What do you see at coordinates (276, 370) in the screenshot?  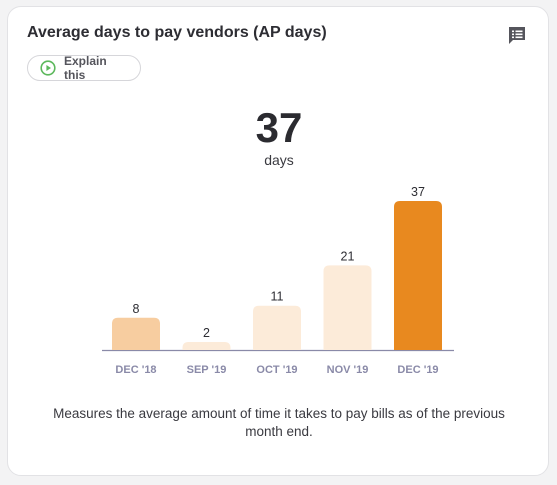 I see `category-tick-label: OCT '19` at bounding box center [276, 370].